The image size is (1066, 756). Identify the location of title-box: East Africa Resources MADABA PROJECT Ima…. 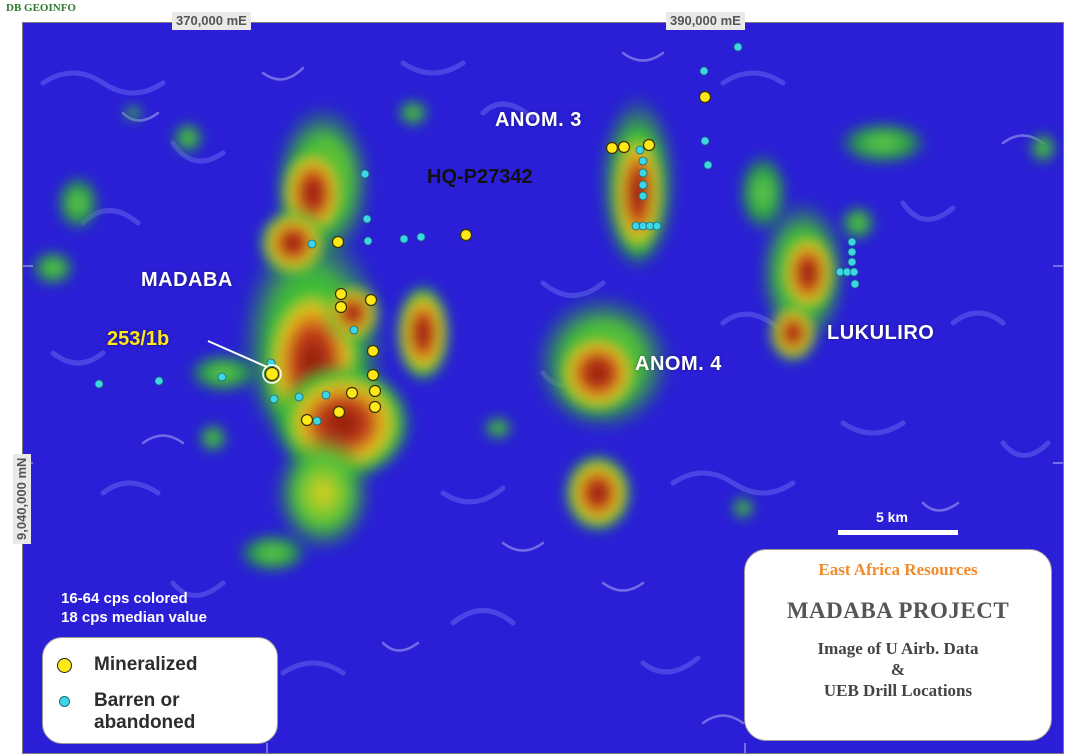
(898, 645).